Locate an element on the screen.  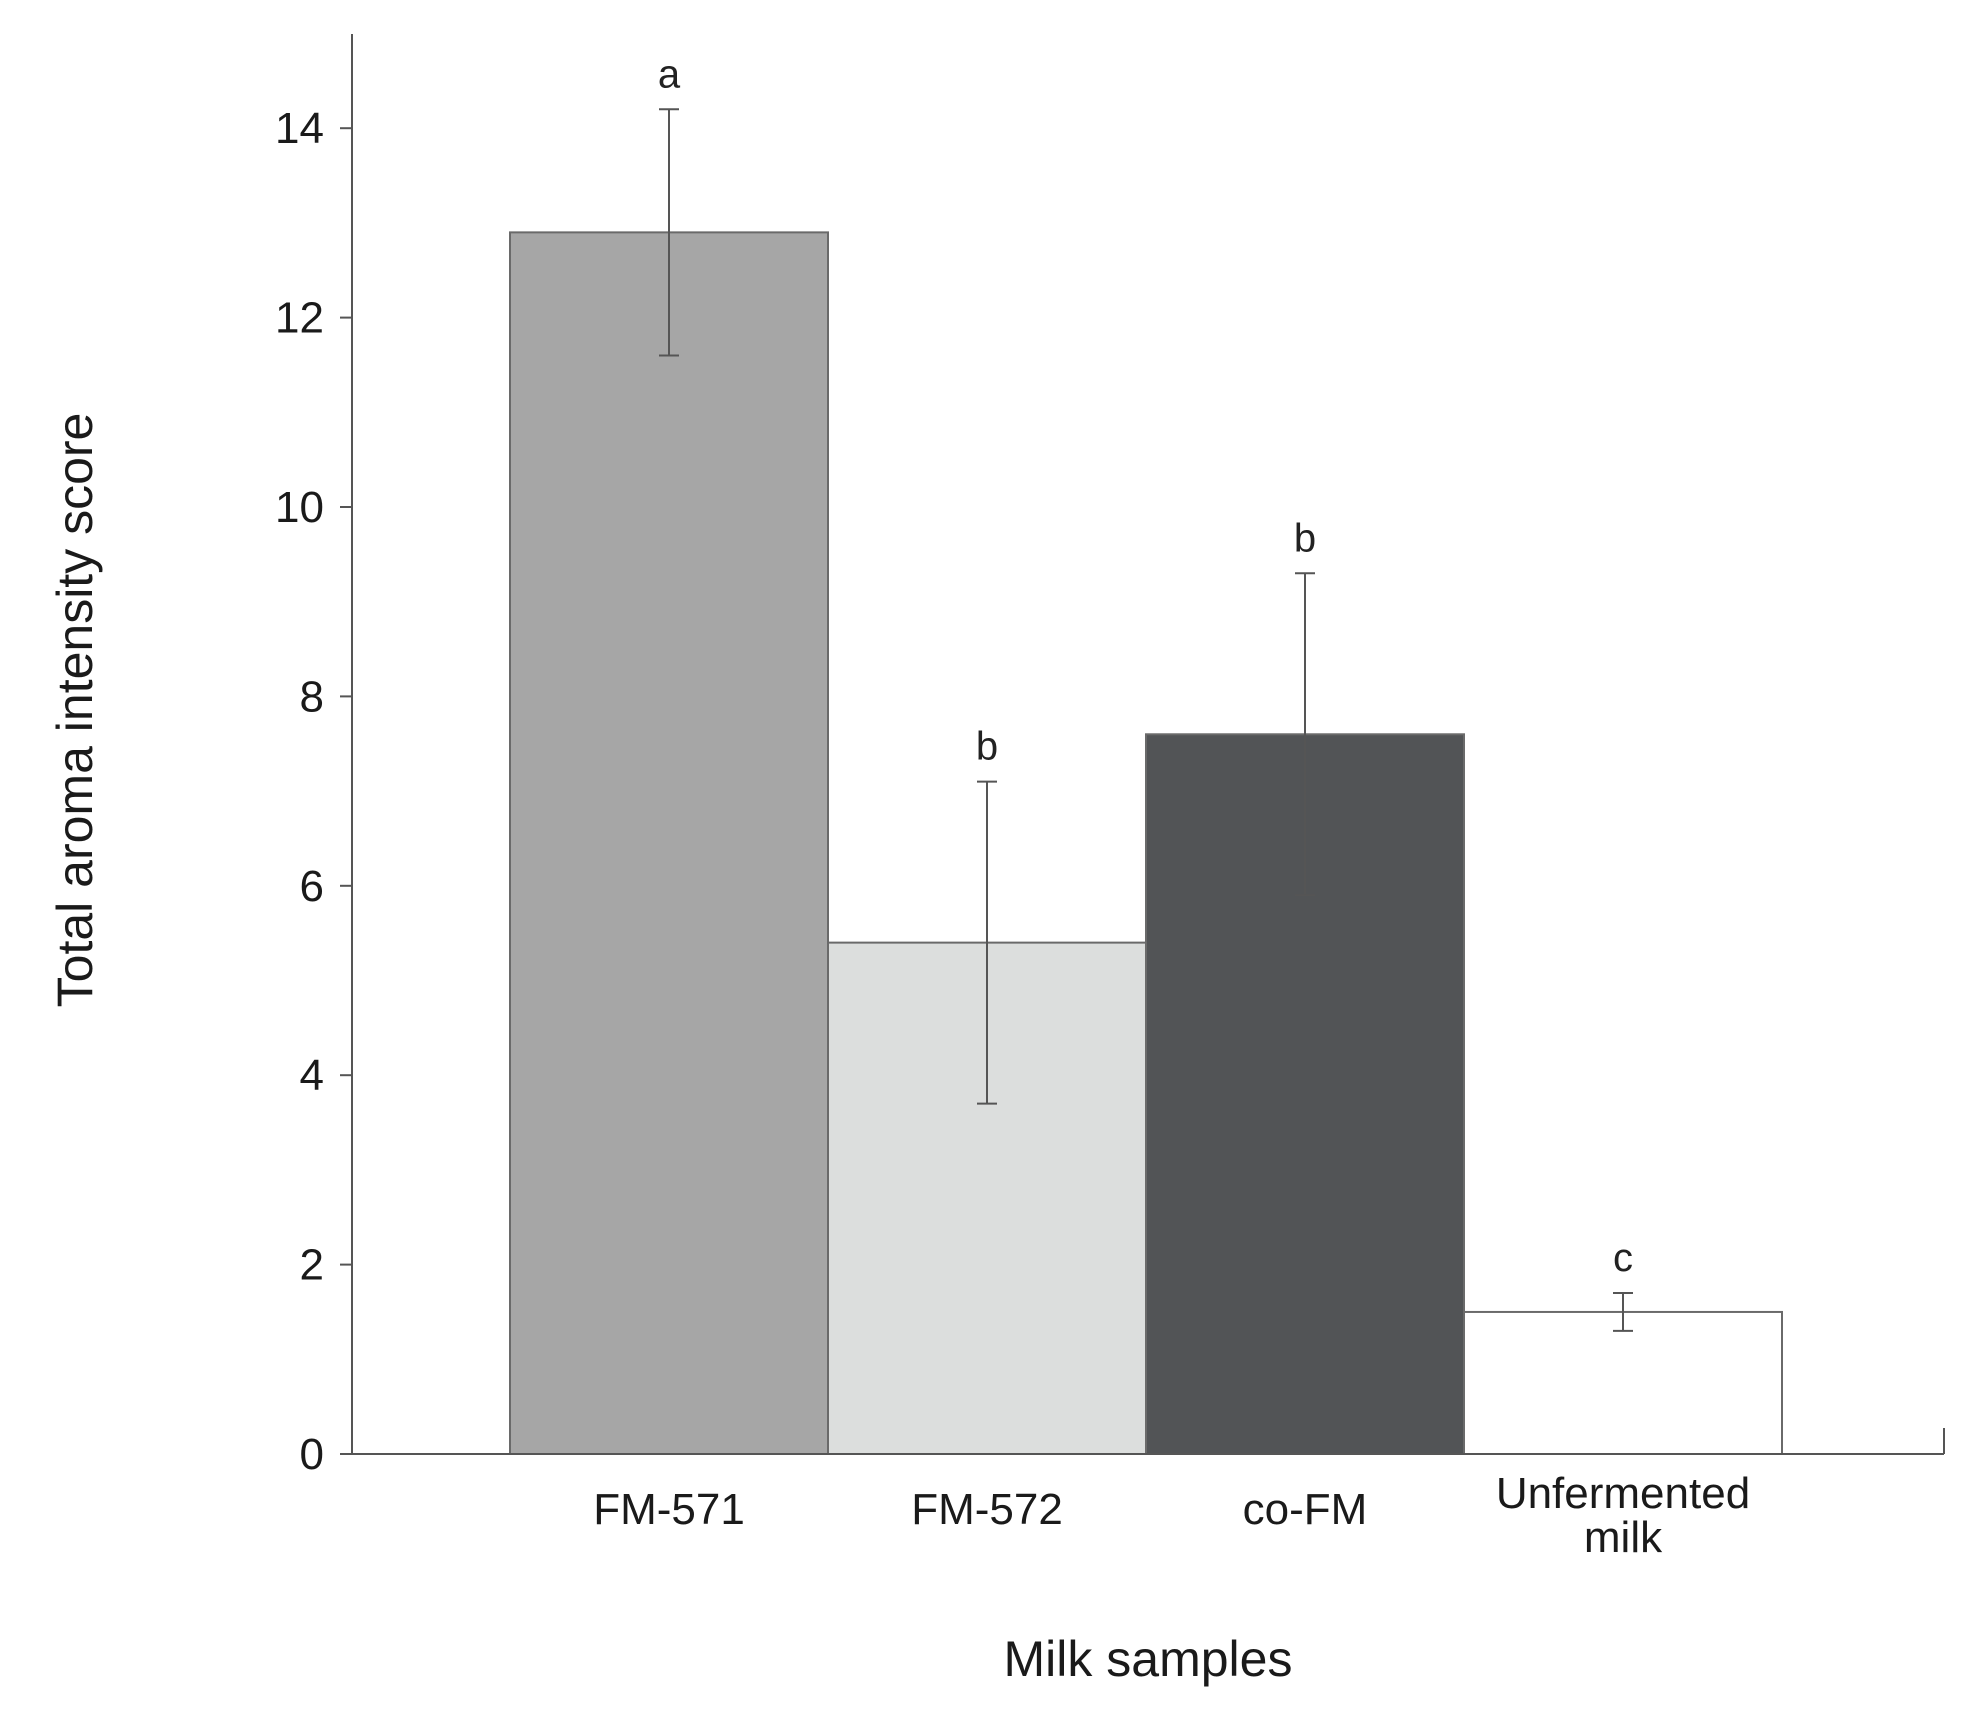
y-tick-label: 2 is located at coordinates (312, 1265).